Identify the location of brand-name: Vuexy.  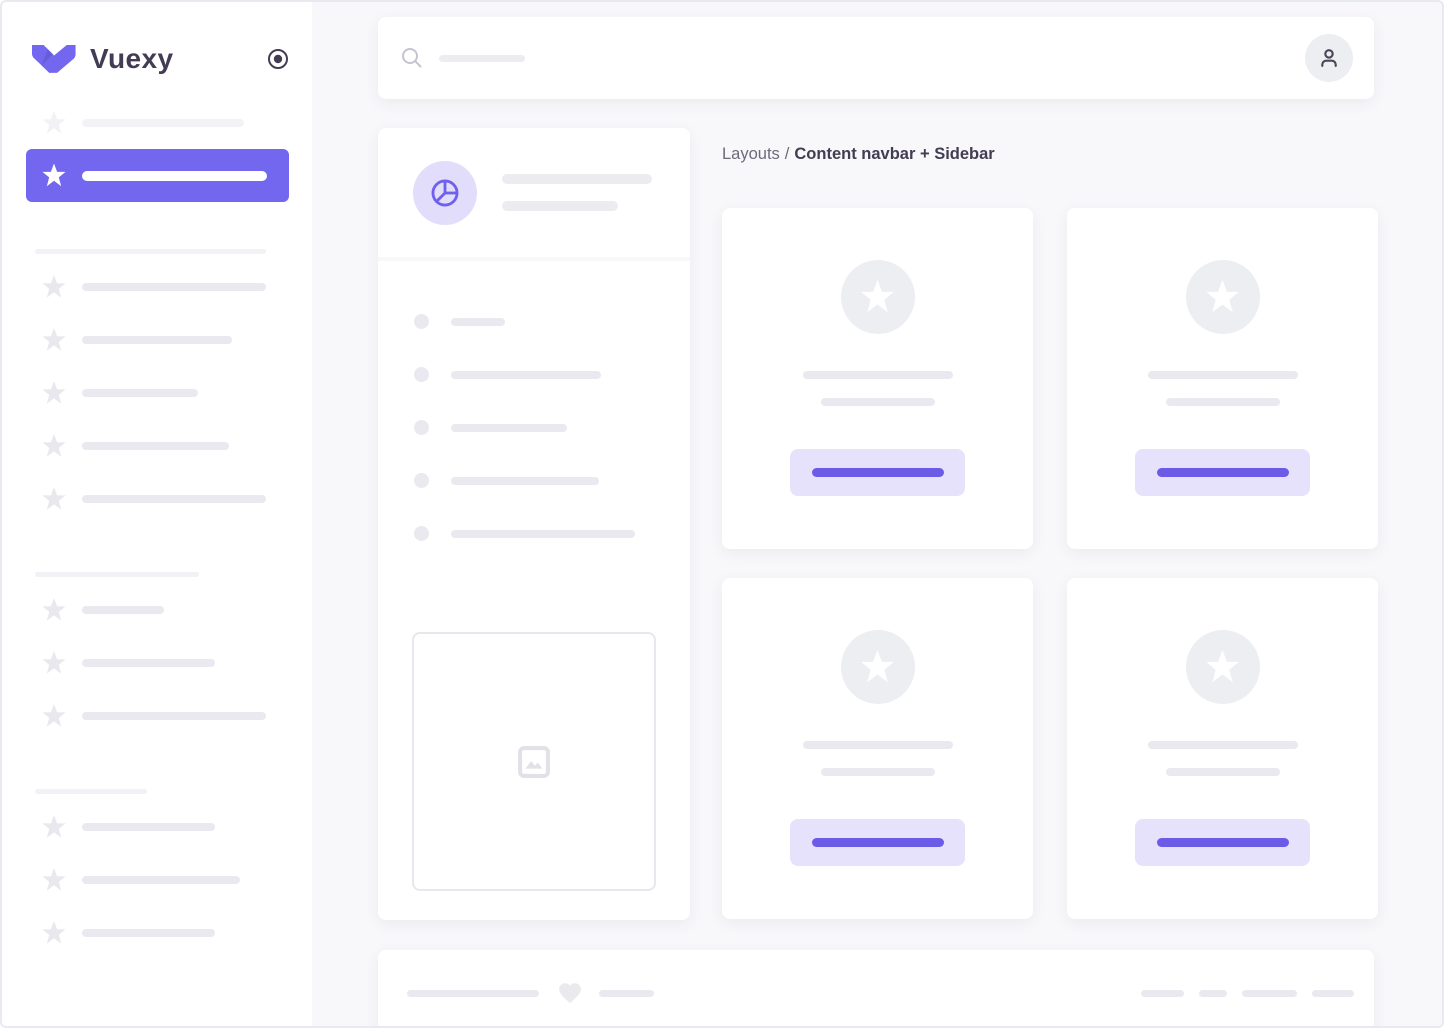
(132, 58).